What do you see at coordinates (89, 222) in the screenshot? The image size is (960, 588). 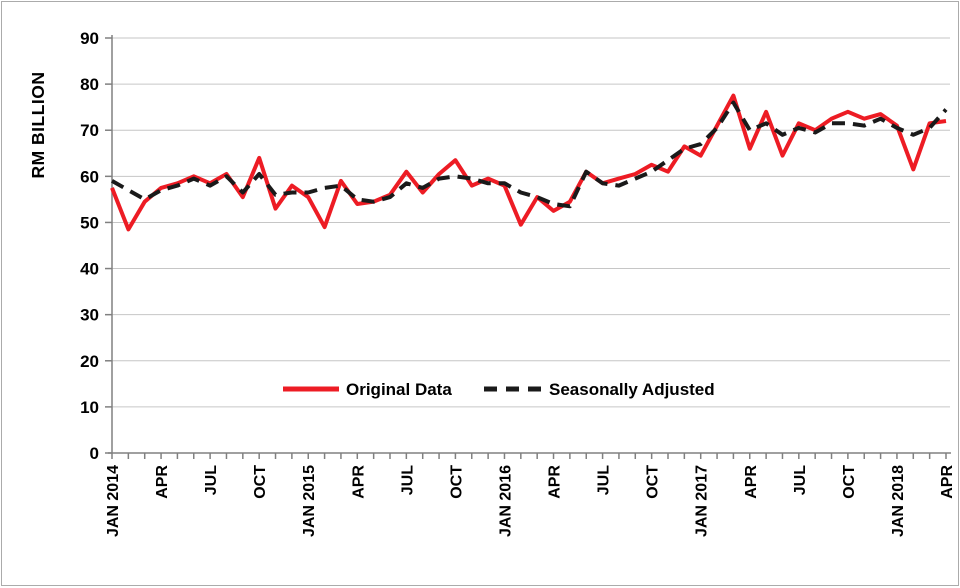 I see `y-tick-label: 50` at bounding box center [89, 222].